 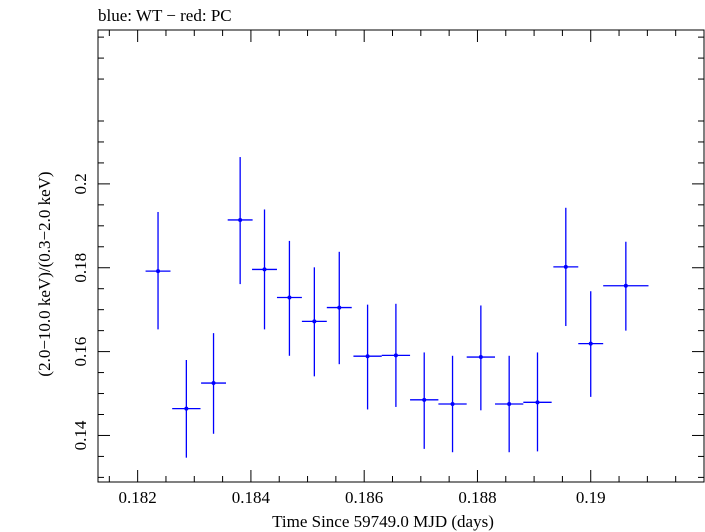 I want to click on y-axis-label: (2.0−10.0 keV)/(0.3−2.0 keV), so click(x=44, y=273).